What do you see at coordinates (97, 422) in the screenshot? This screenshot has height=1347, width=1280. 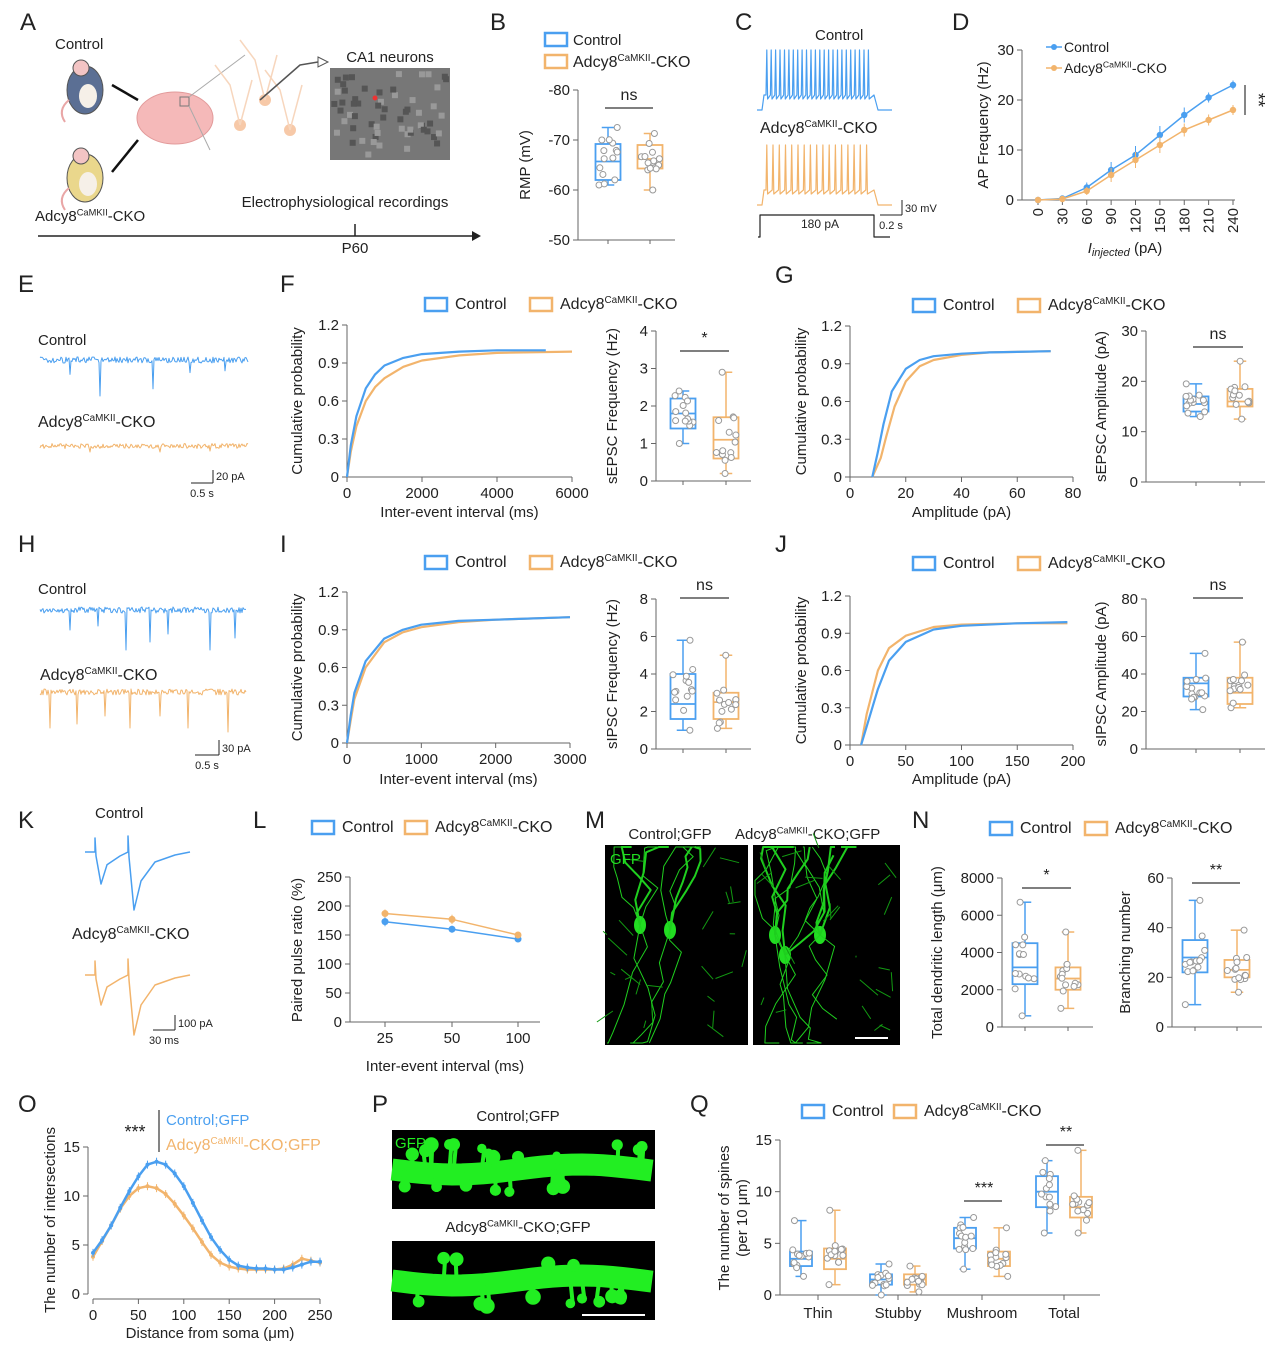 I see `trace-label-cko: Adcy8CaMKII-CKO` at bounding box center [97, 422].